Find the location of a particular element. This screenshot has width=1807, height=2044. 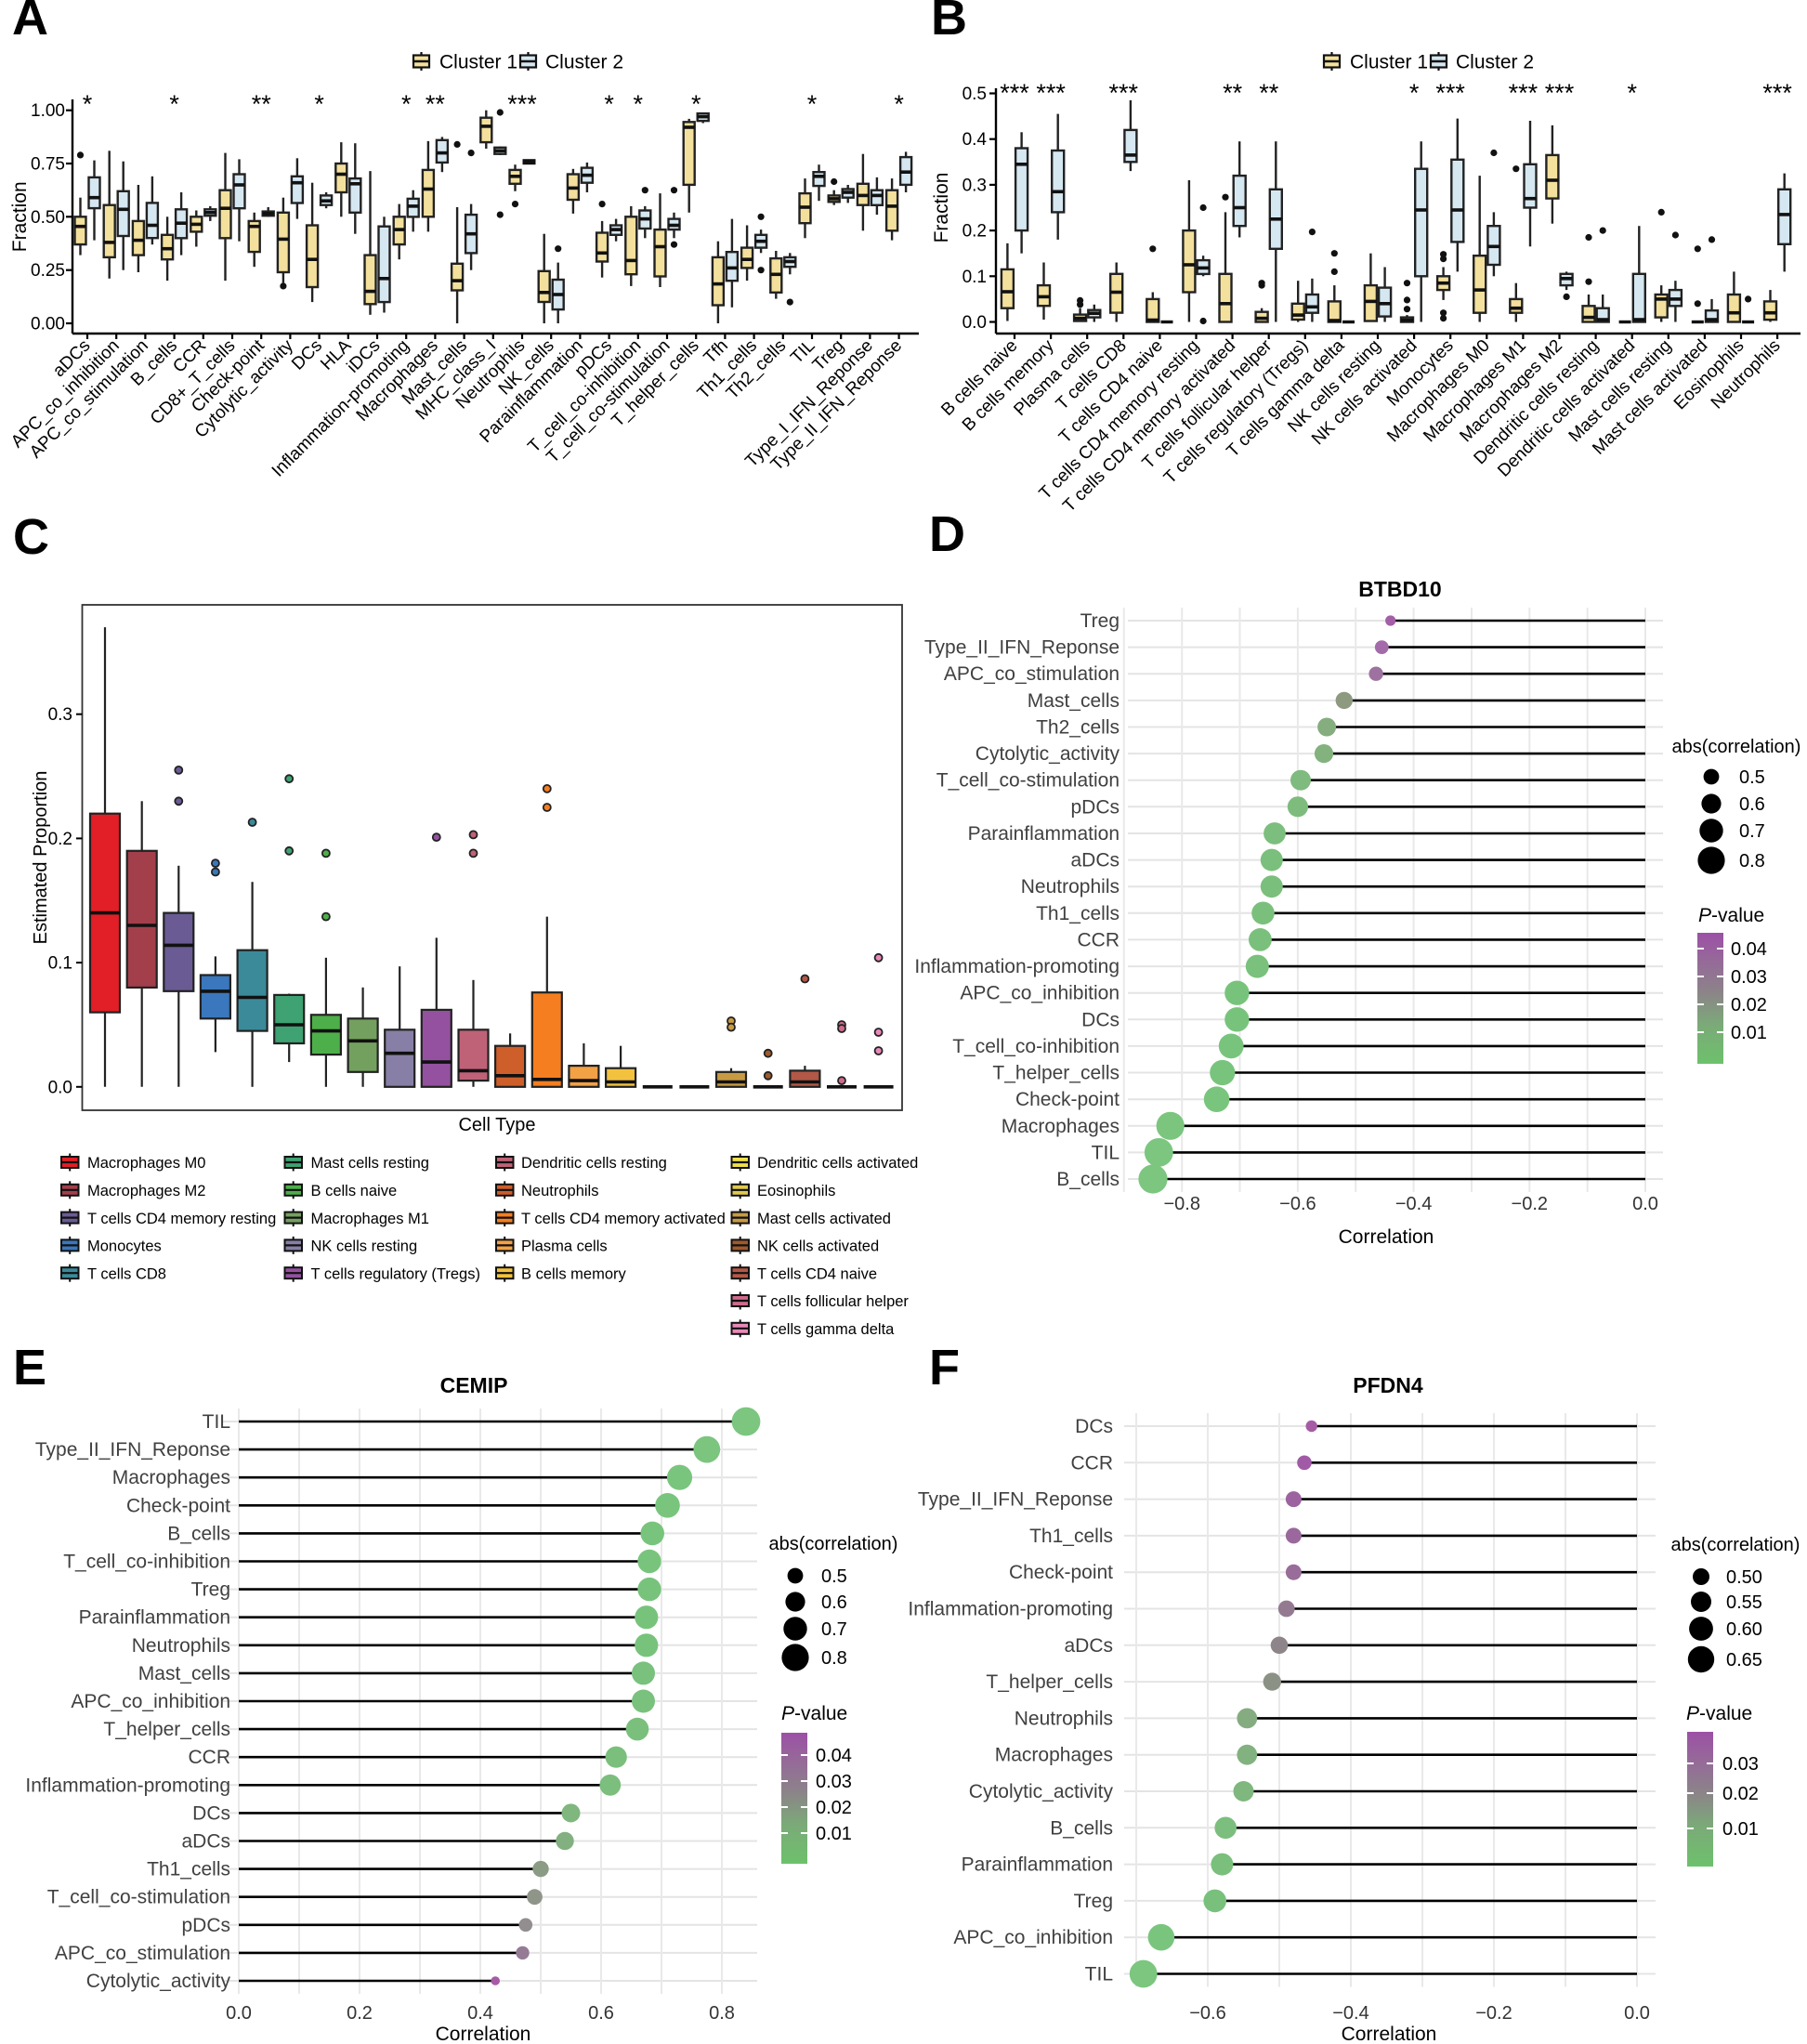

svg-text: Estimated Proportion is located at coordinates (41, 858).